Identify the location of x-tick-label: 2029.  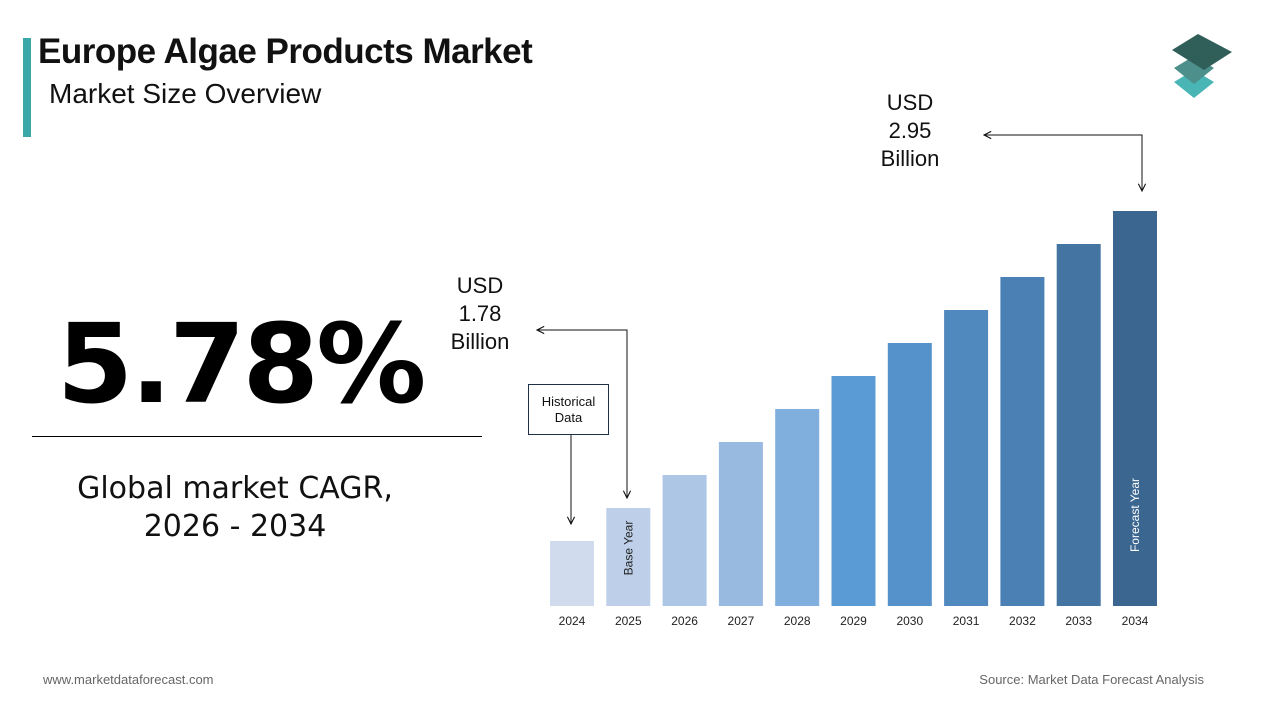
(853, 621).